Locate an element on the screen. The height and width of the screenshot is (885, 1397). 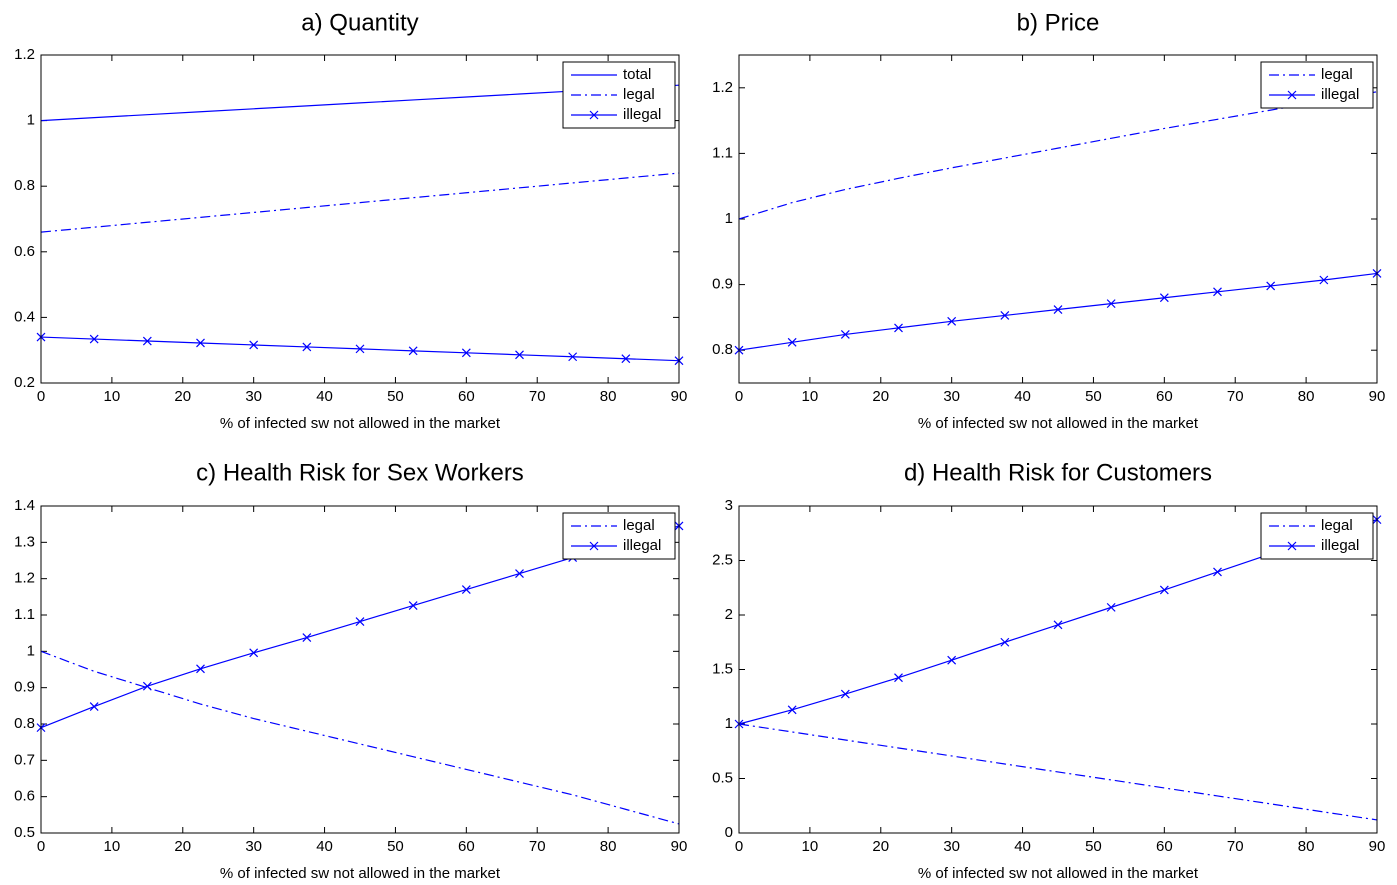
y-tick-label: 1.4 is located at coordinates (24, 505).